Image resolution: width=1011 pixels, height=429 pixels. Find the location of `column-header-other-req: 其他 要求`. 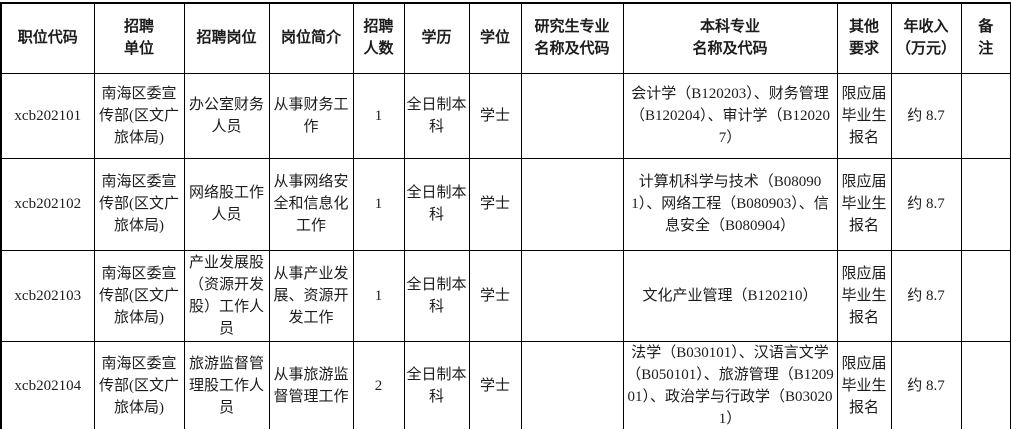

column-header-other-req: 其他 要求 is located at coordinates (864, 38).